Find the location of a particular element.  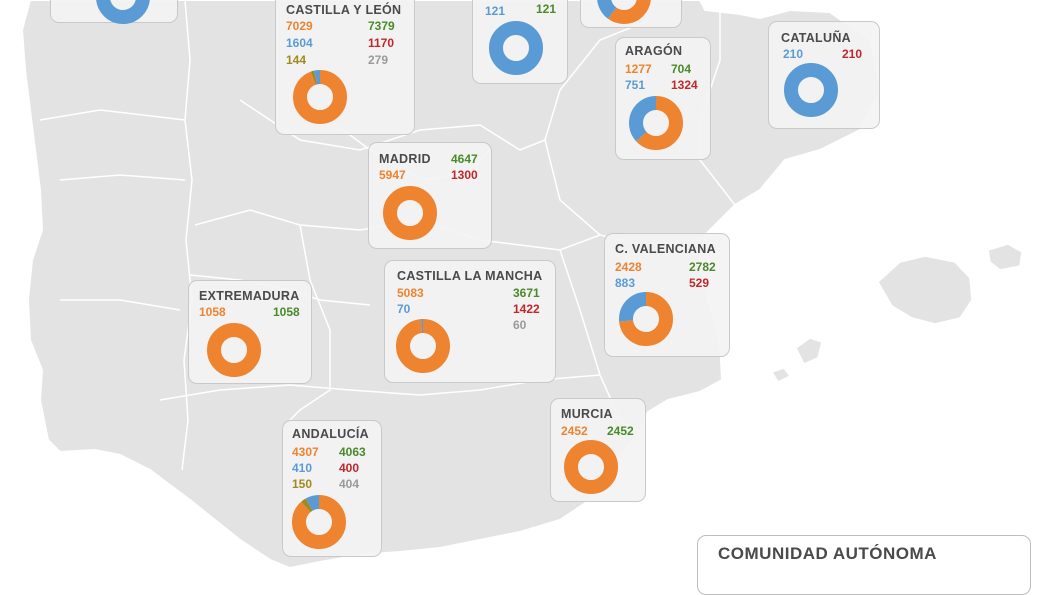

stat-value: 70 is located at coordinates (404, 309).